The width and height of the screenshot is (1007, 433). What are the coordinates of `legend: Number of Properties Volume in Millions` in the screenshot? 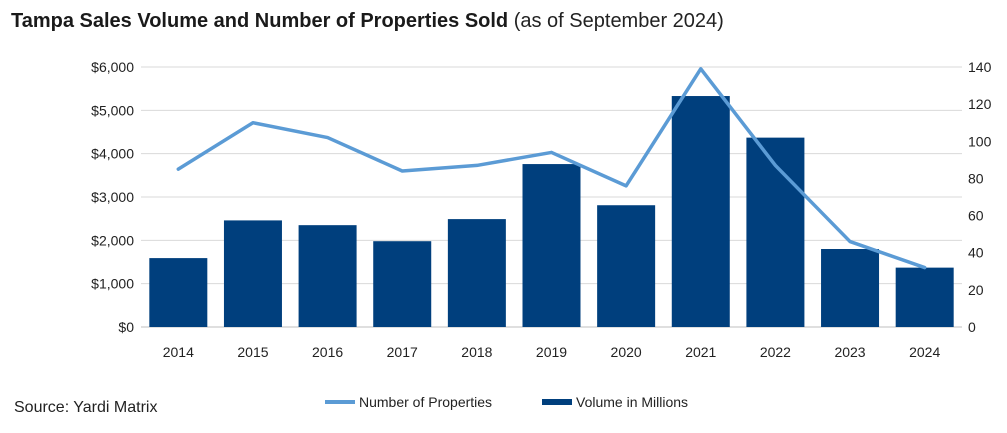 It's located at (506, 402).